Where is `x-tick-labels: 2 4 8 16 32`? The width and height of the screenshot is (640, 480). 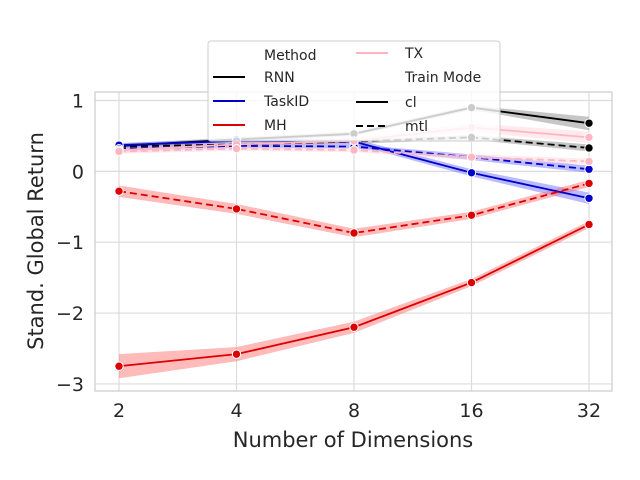 x-tick-labels: 2 4 8 16 32 is located at coordinates (357, 411).